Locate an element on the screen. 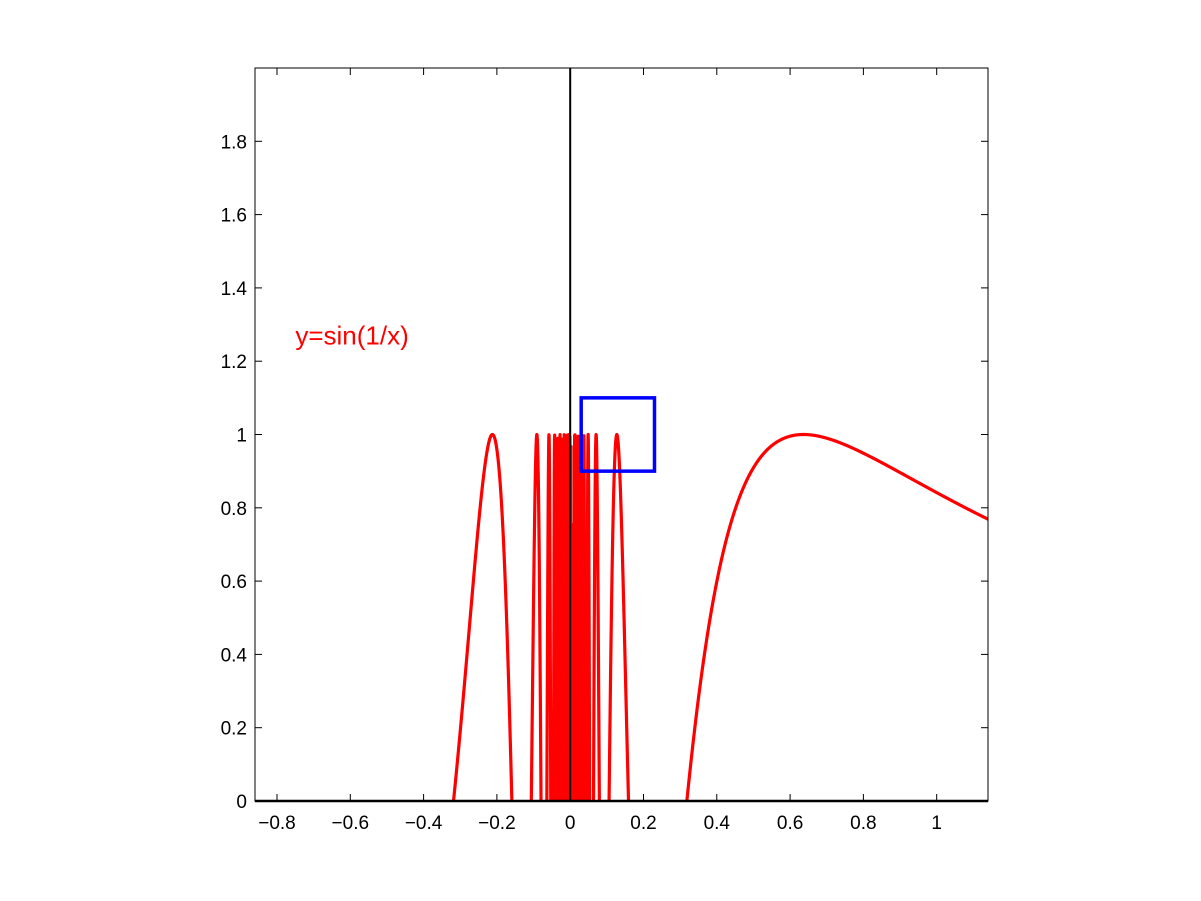 This screenshot has height=901, width=1201. x-tick-label: −0.6 is located at coordinates (351, 823).